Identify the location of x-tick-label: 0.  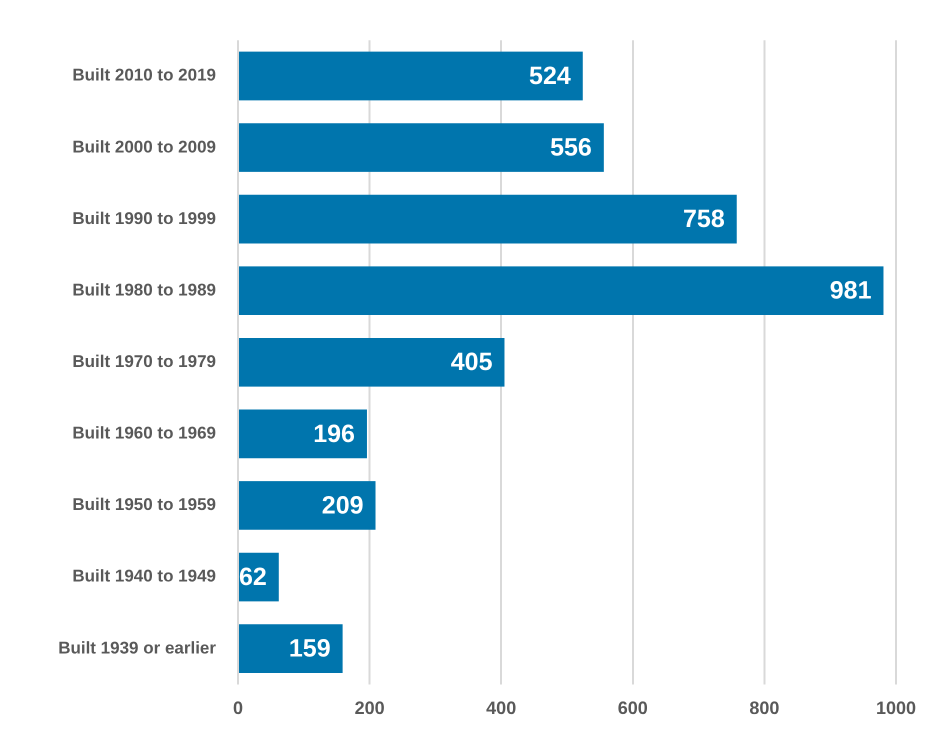
(238, 708).